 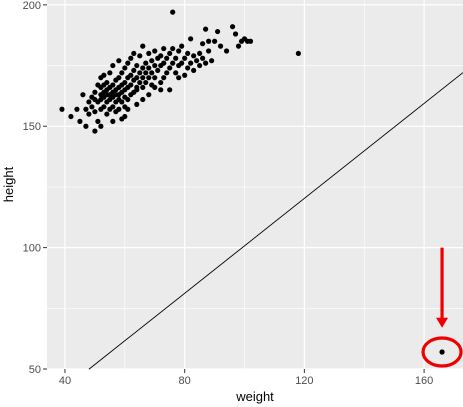 I want to click on x-tick-label: 160, so click(x=424, y=381).